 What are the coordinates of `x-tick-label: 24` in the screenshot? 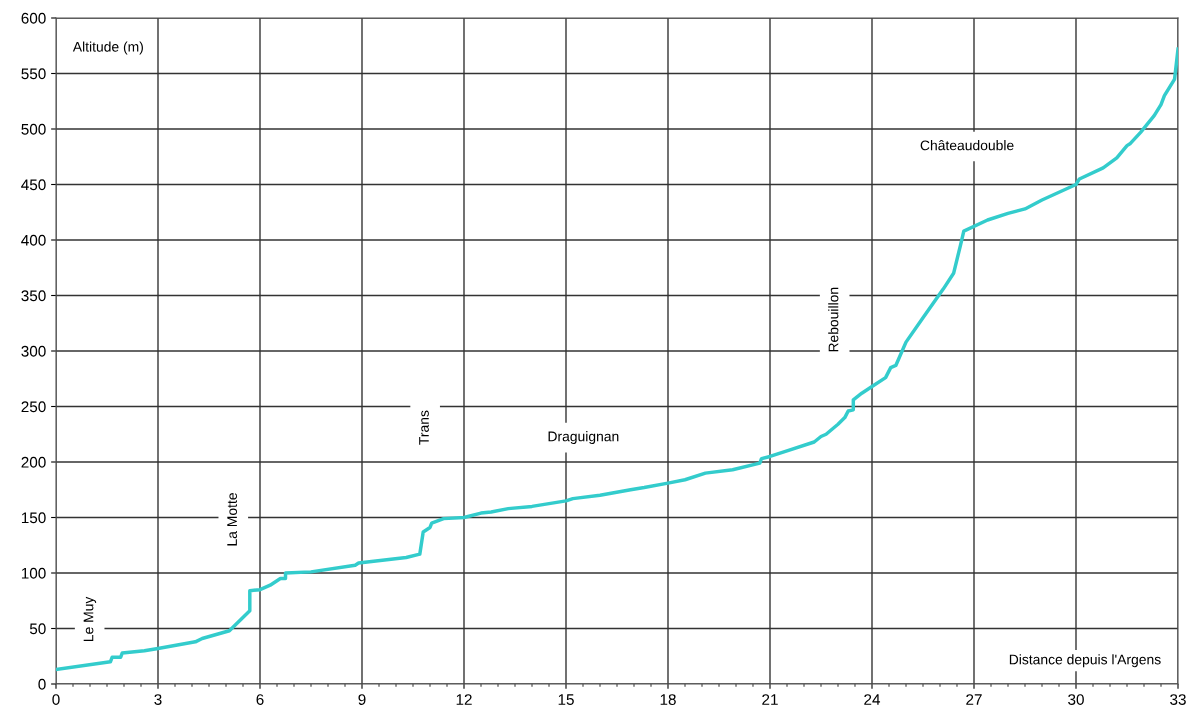 It's located at (872, 699).